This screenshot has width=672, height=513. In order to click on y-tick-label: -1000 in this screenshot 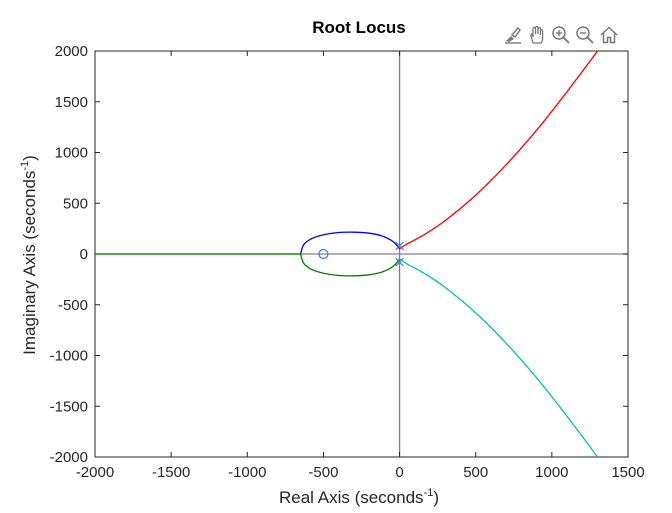, I will do `click(69, 356)`.